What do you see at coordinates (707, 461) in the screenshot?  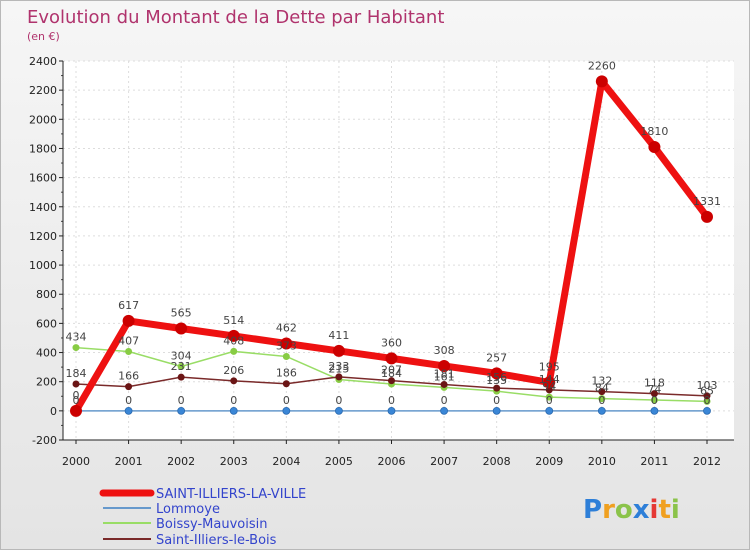 I see `x-tick-label: 2012` at bounding box center [707, 461].